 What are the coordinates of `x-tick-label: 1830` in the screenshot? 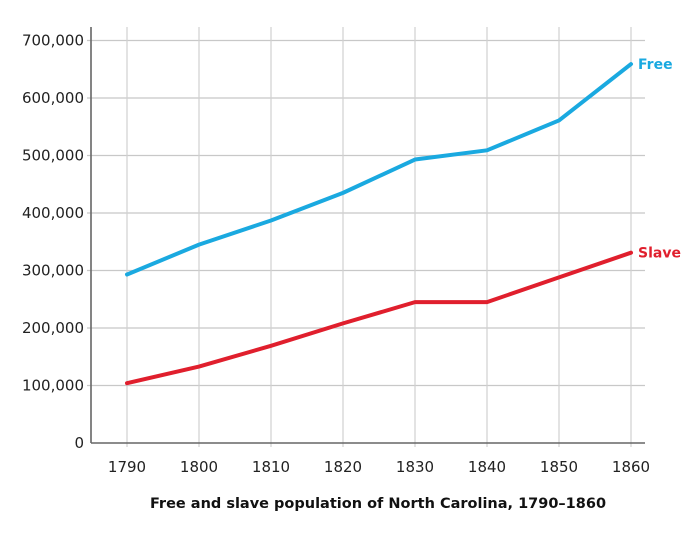 It's located at (415, 467).